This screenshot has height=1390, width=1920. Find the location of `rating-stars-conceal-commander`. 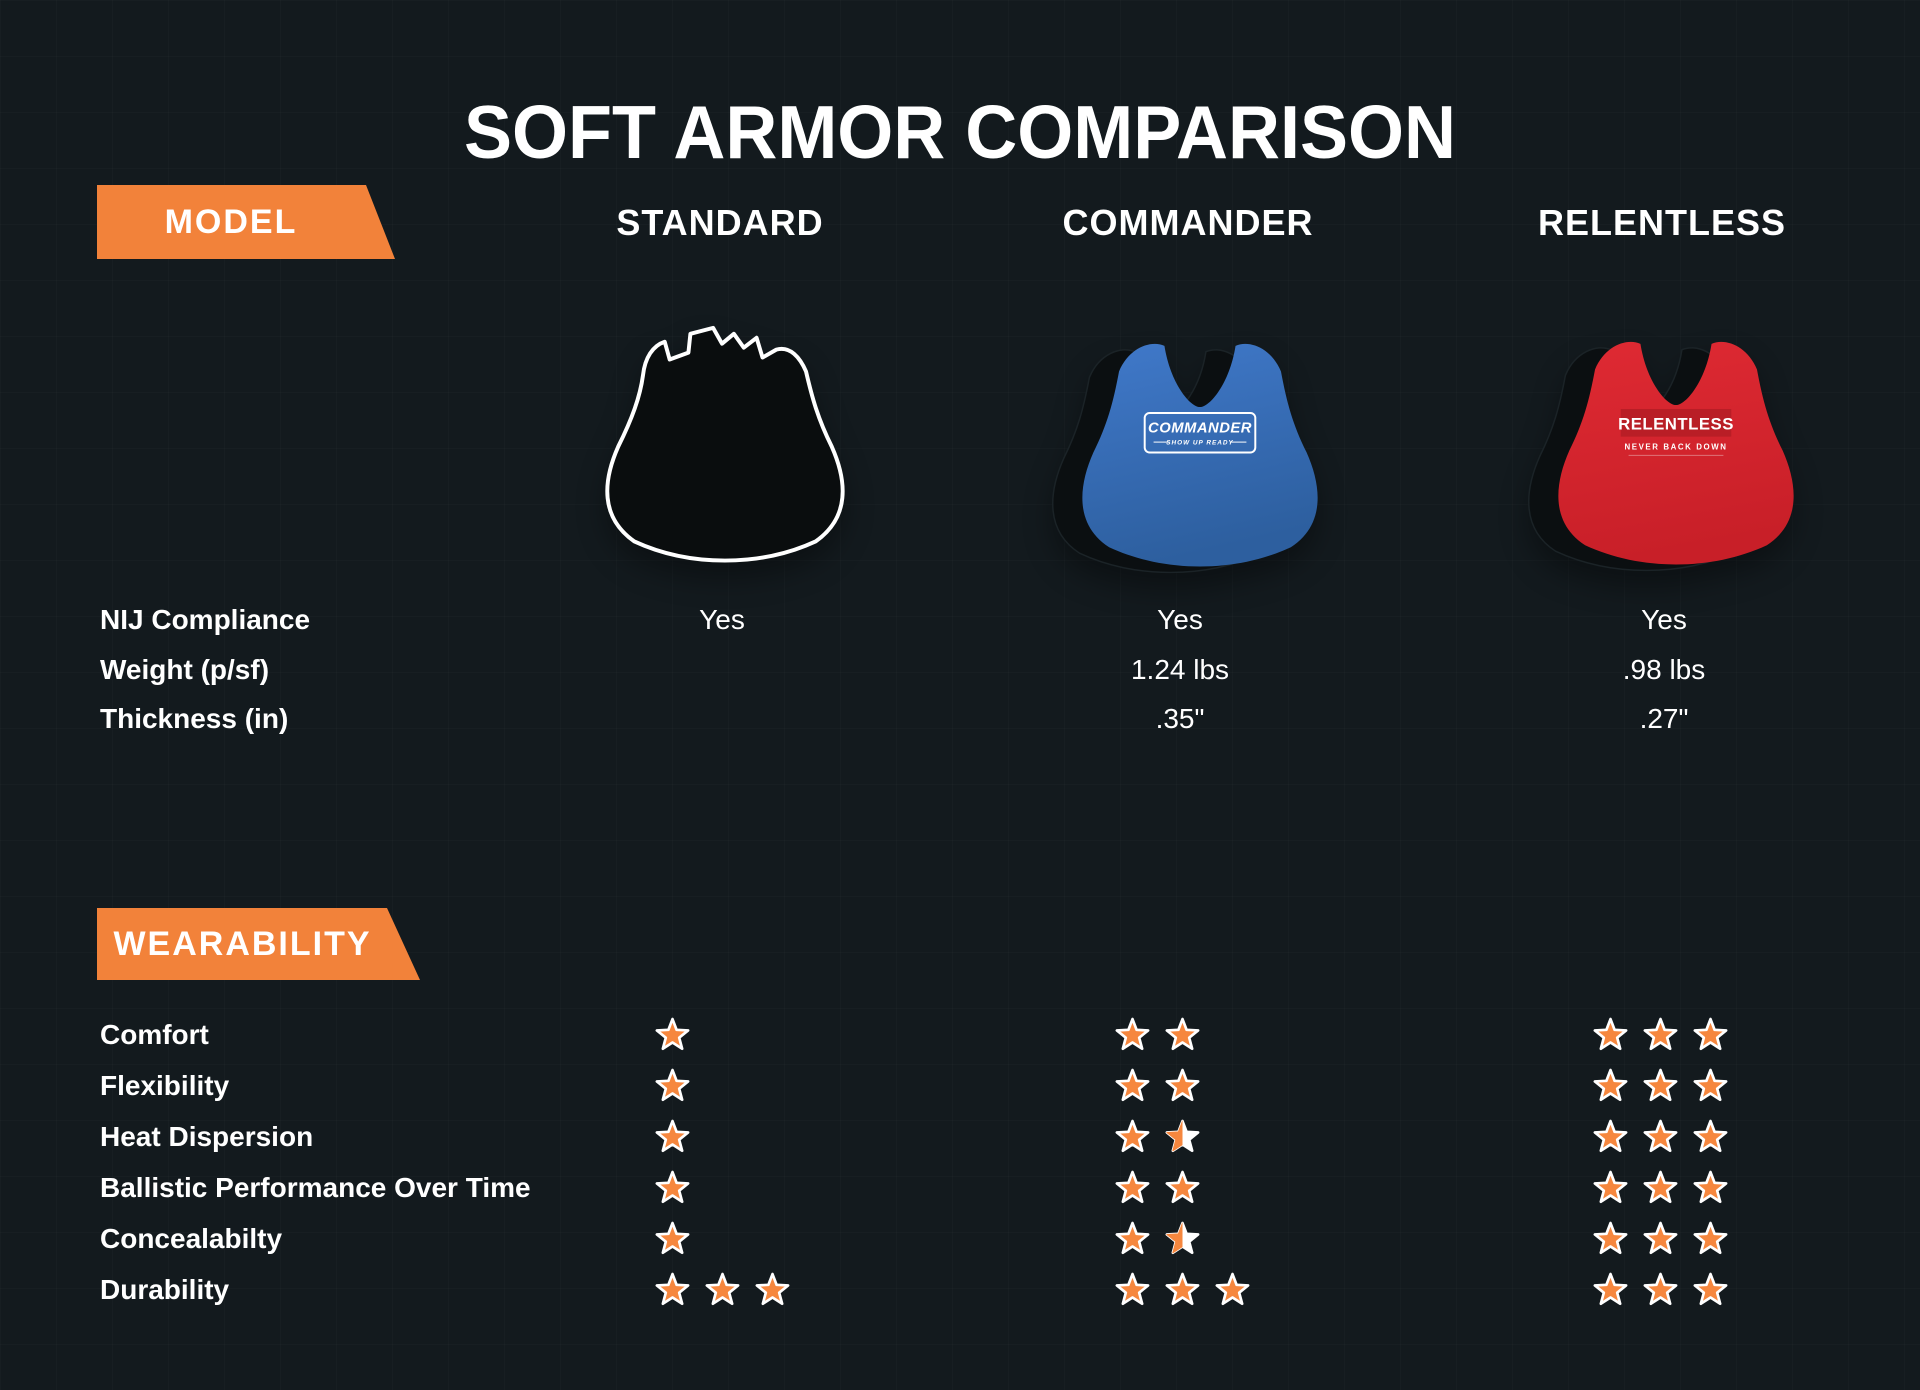

rating-stars-conceal-commander is located at coordinates (1157, 1239).